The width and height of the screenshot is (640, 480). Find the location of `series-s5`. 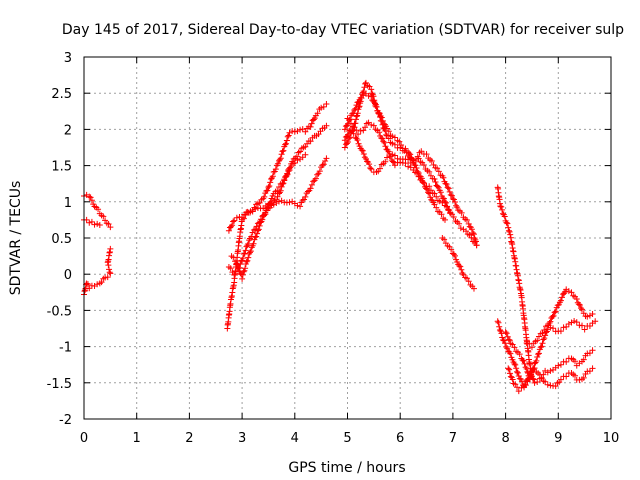

series-s5 is located at coordinates (277, 167).